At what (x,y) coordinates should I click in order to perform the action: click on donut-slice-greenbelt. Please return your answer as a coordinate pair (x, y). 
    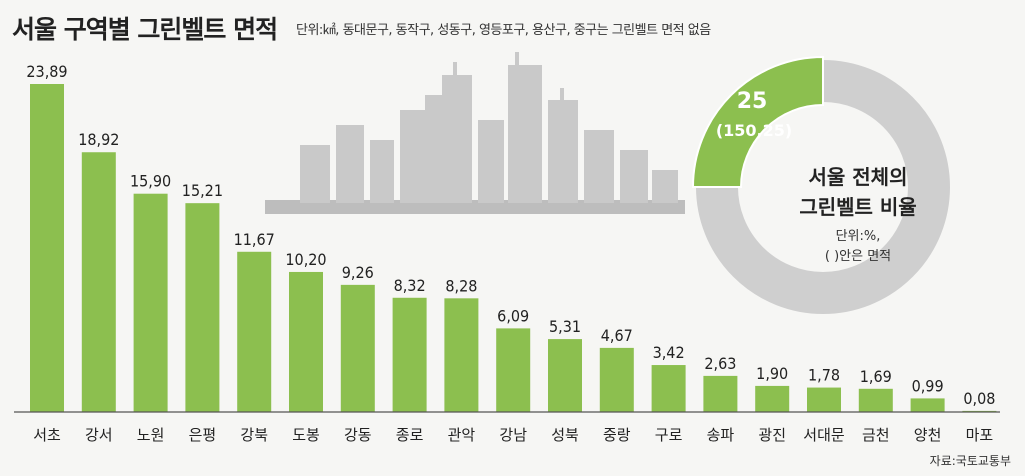
    Looking at the image, I should click on (757, 121).